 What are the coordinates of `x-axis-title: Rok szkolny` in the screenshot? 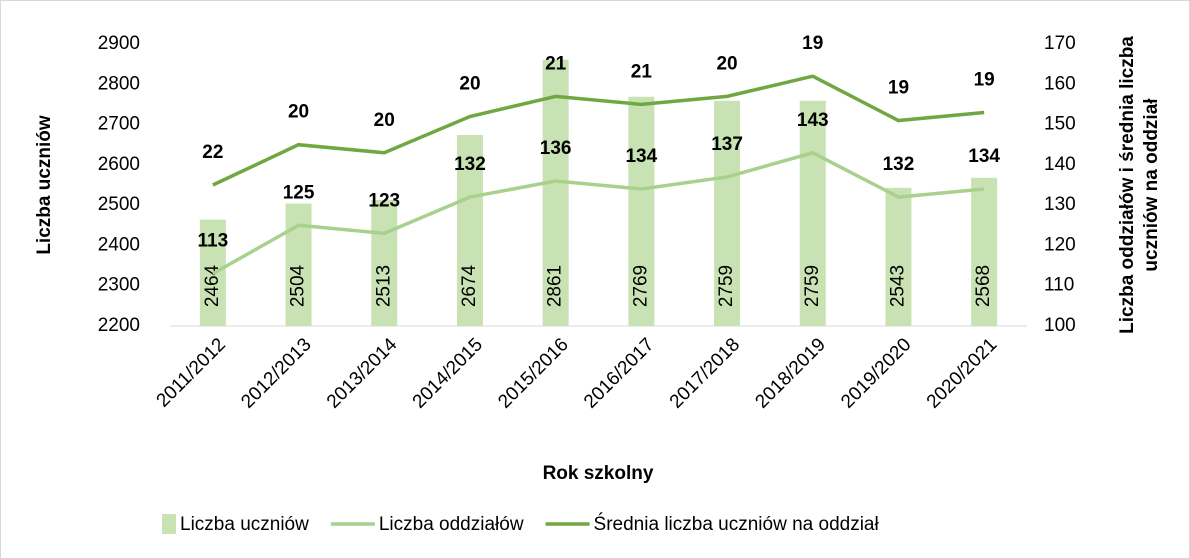 It's located at (598, 473).